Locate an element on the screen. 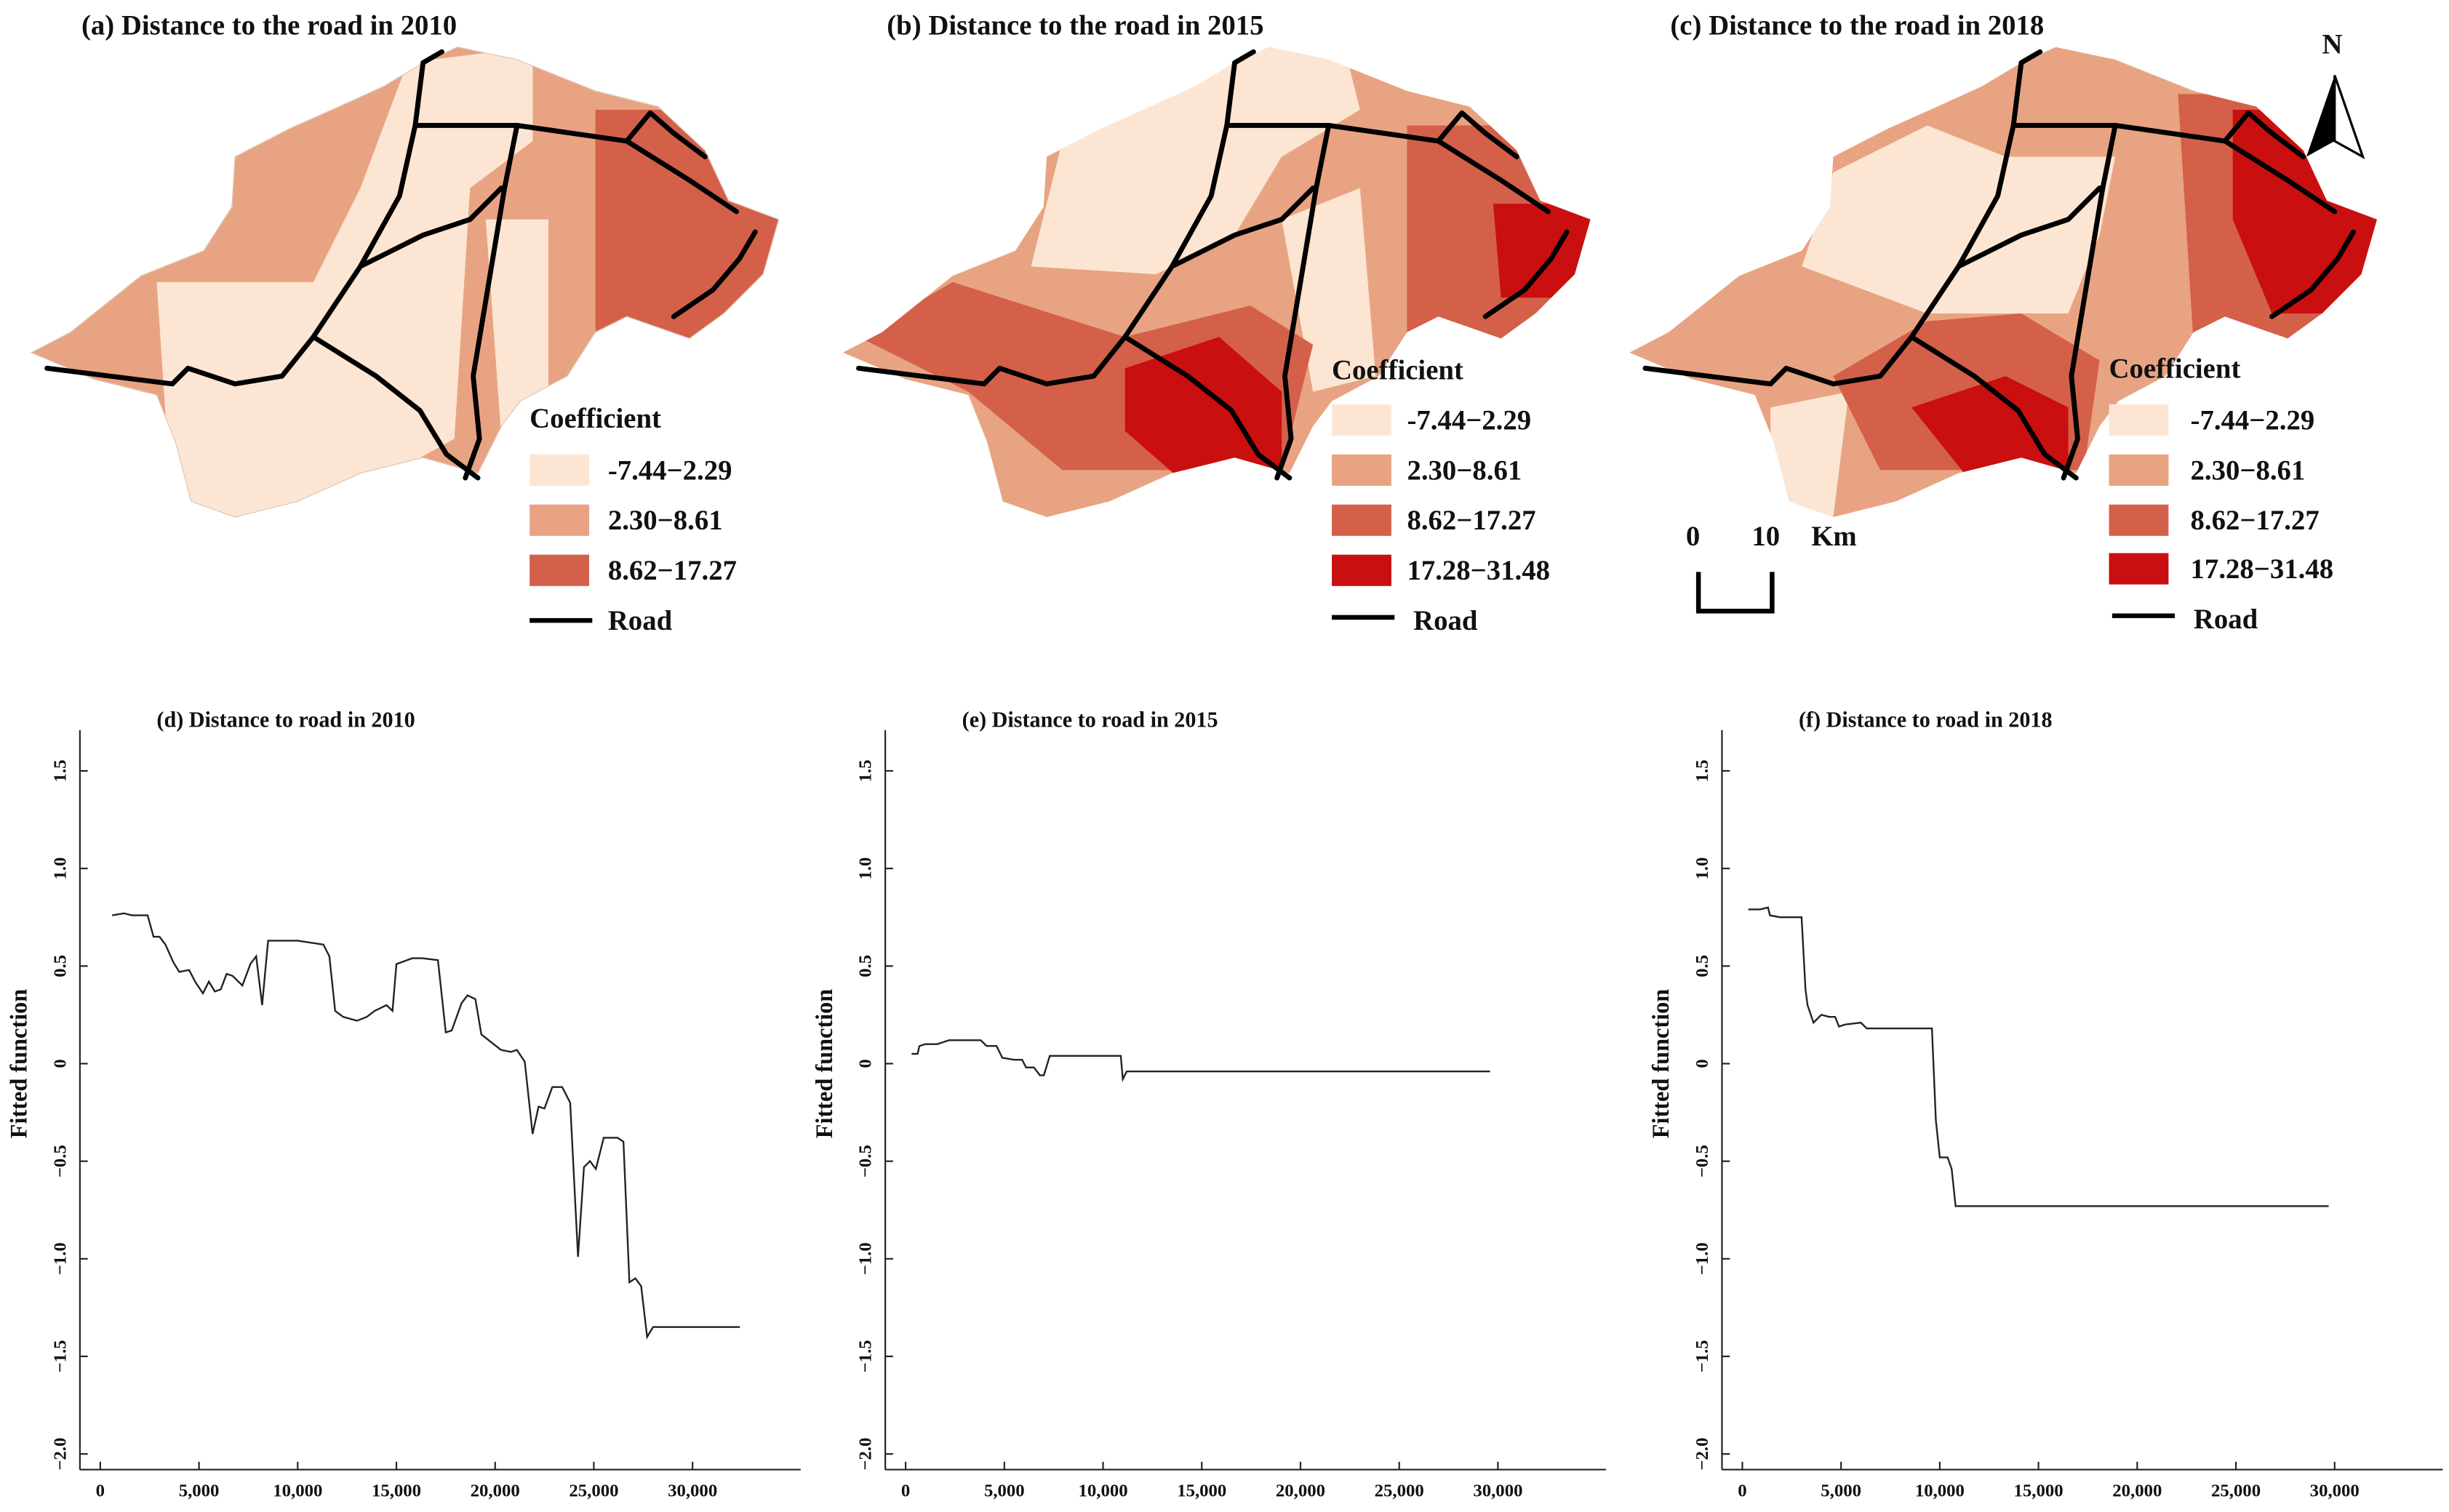  scale-bar: 0 10 Km is located at coordinates (1772, 567).